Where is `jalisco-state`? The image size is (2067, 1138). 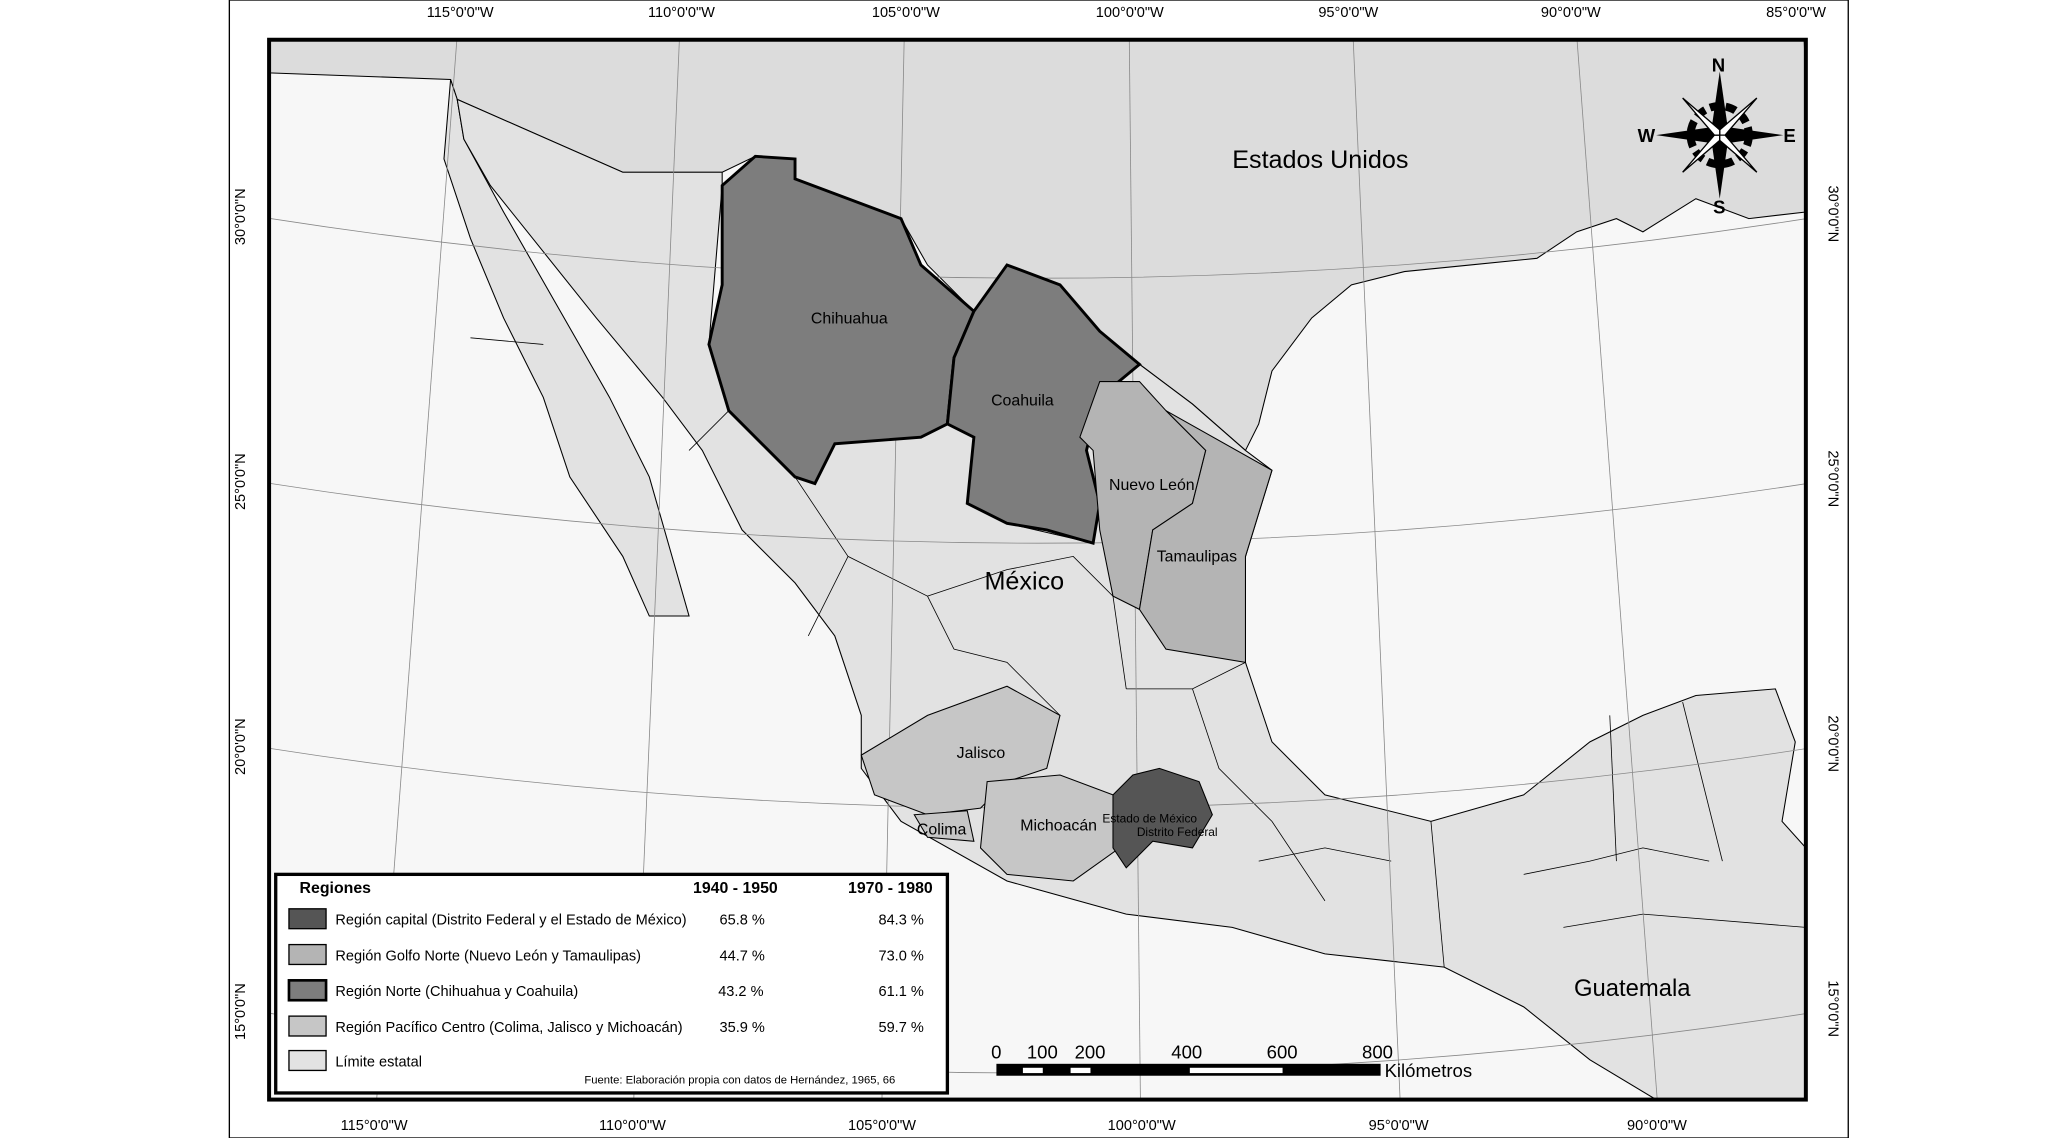
jalisco-state is located at coordinates (960, 750).